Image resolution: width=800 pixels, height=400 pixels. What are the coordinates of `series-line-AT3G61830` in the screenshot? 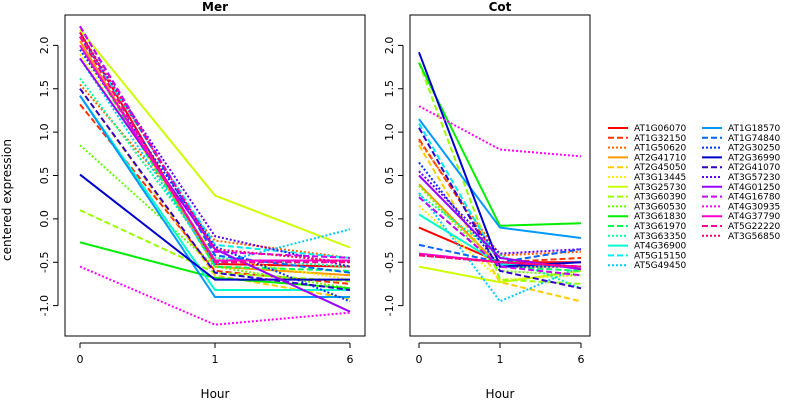 It's located at (500, 144).